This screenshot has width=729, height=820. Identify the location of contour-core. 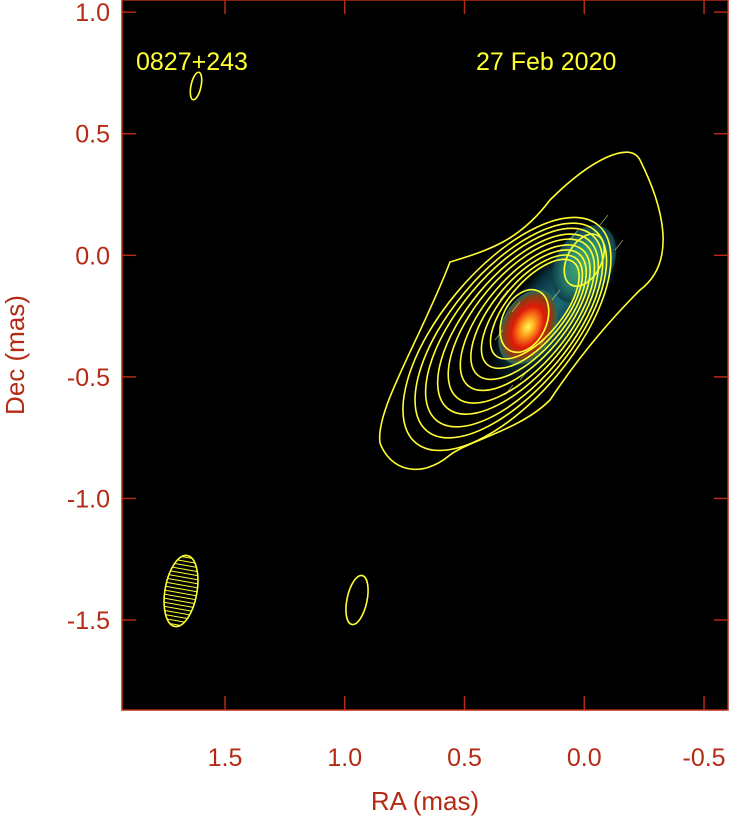
(524, 321).